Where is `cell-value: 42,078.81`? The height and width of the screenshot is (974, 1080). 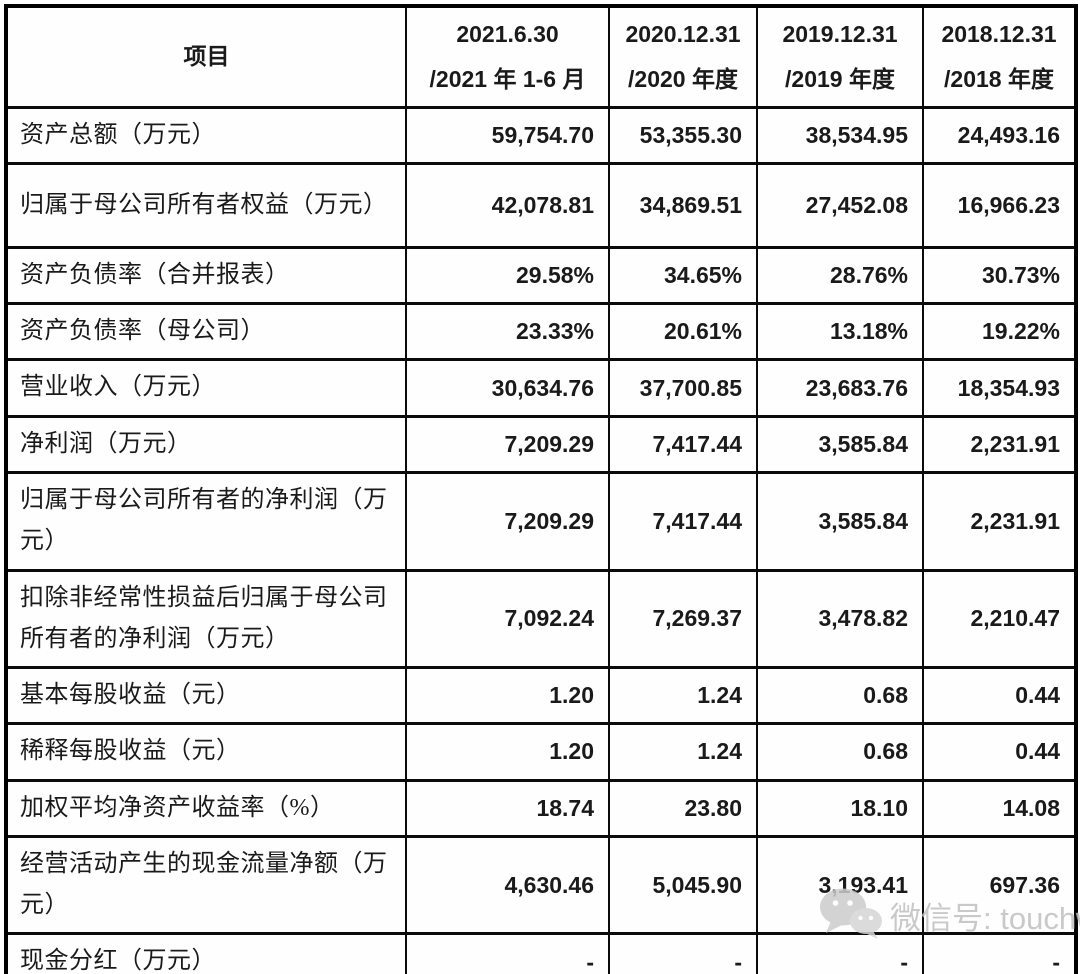 cell-value: 42,078.81 is located at coordinates (507, 205).